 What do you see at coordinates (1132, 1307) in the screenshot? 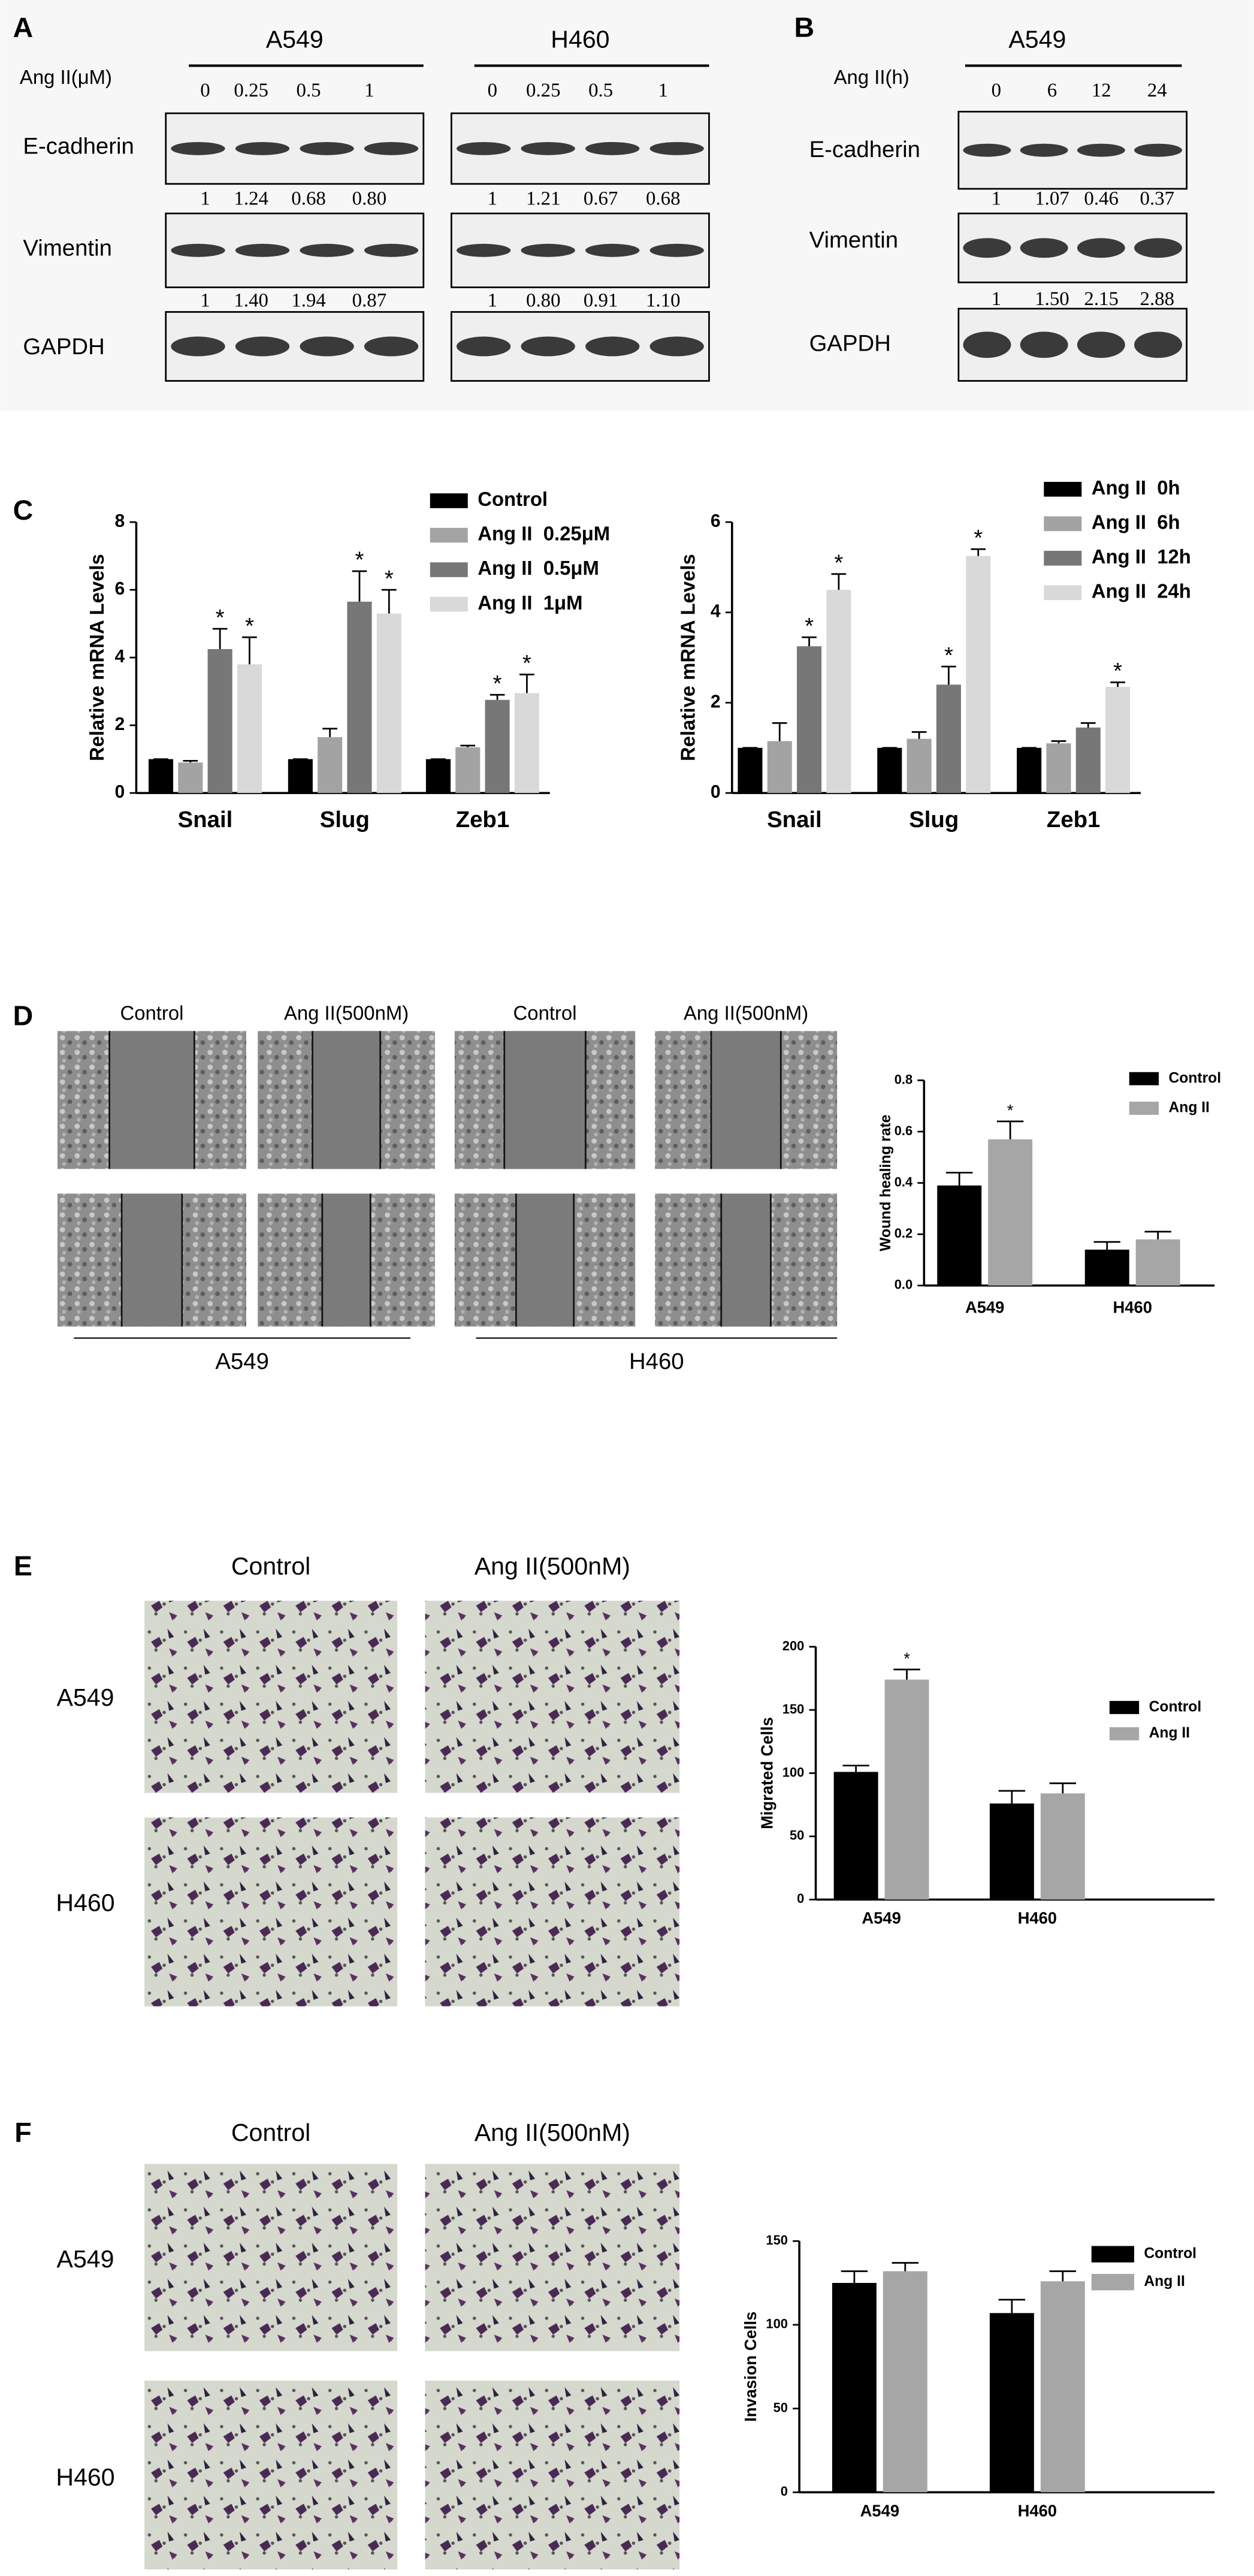
I see `x-tick-label: H460` at bounding box center [1132, 1307].